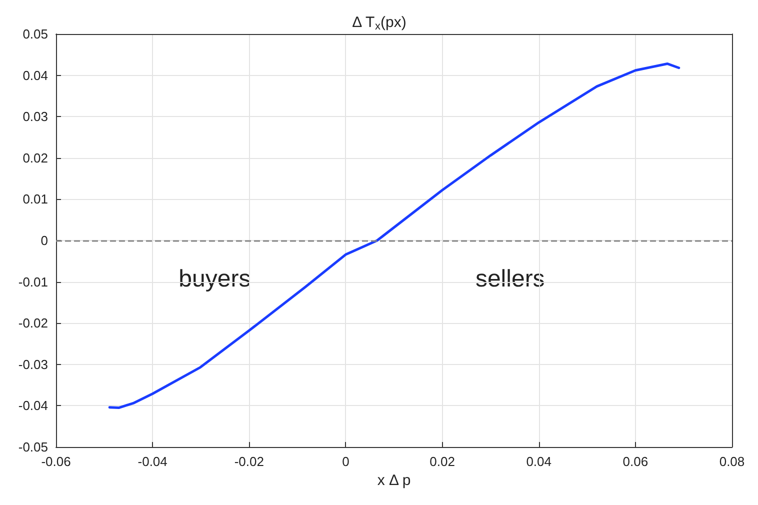 This screenshot has width=758, height=505. What do you see at coordinates (635, 461) in the screenshot?
I see `x-tick-label: 0.06` at bounding box center [635, 461].